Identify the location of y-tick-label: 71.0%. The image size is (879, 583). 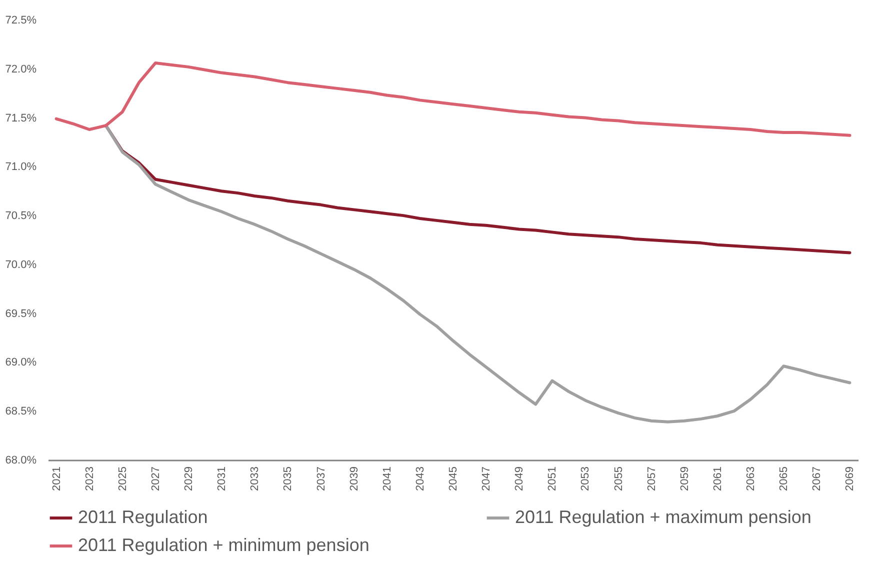
(21, 167).